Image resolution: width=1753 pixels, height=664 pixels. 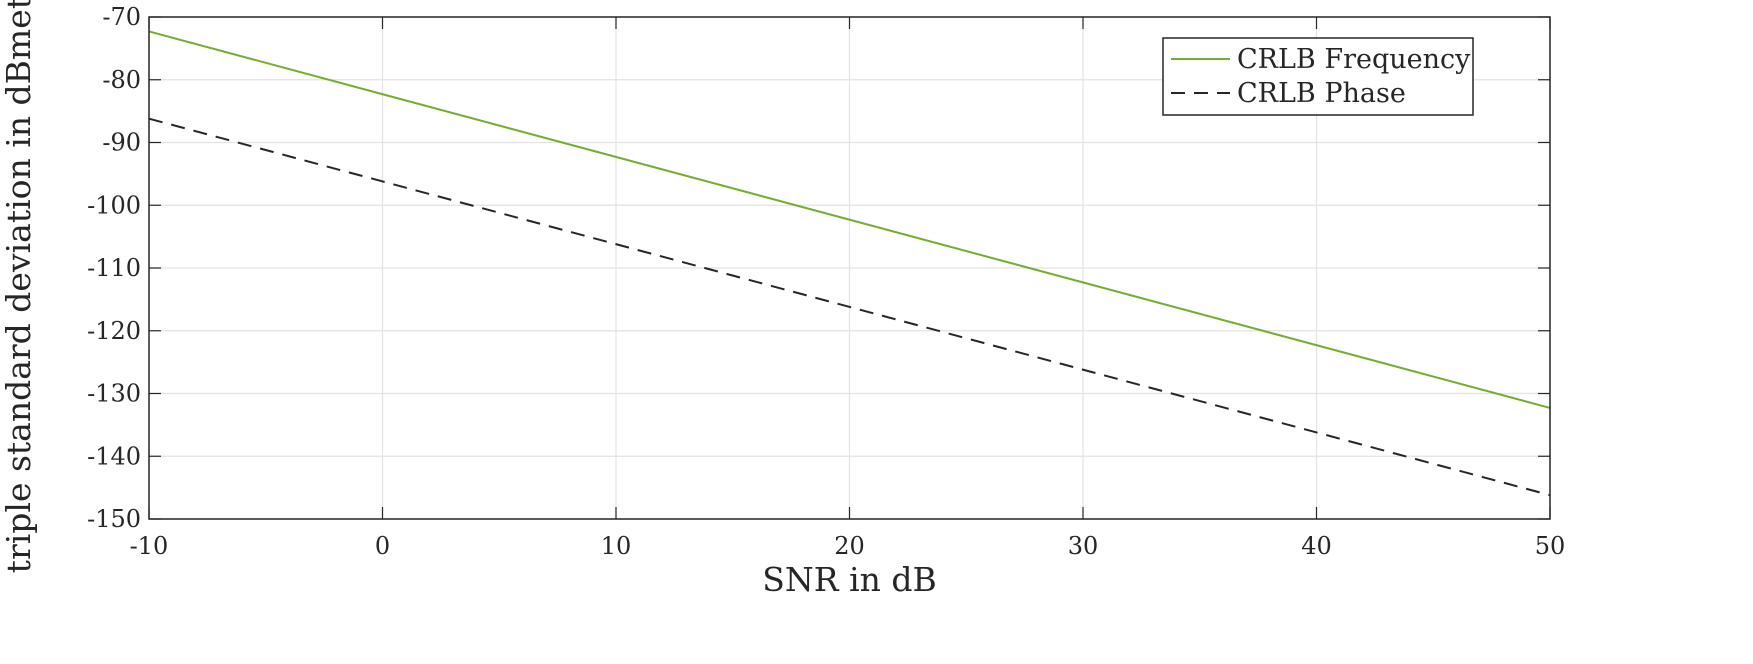 I want to click on y-tick-label: -110, so click(x=114, y=268).